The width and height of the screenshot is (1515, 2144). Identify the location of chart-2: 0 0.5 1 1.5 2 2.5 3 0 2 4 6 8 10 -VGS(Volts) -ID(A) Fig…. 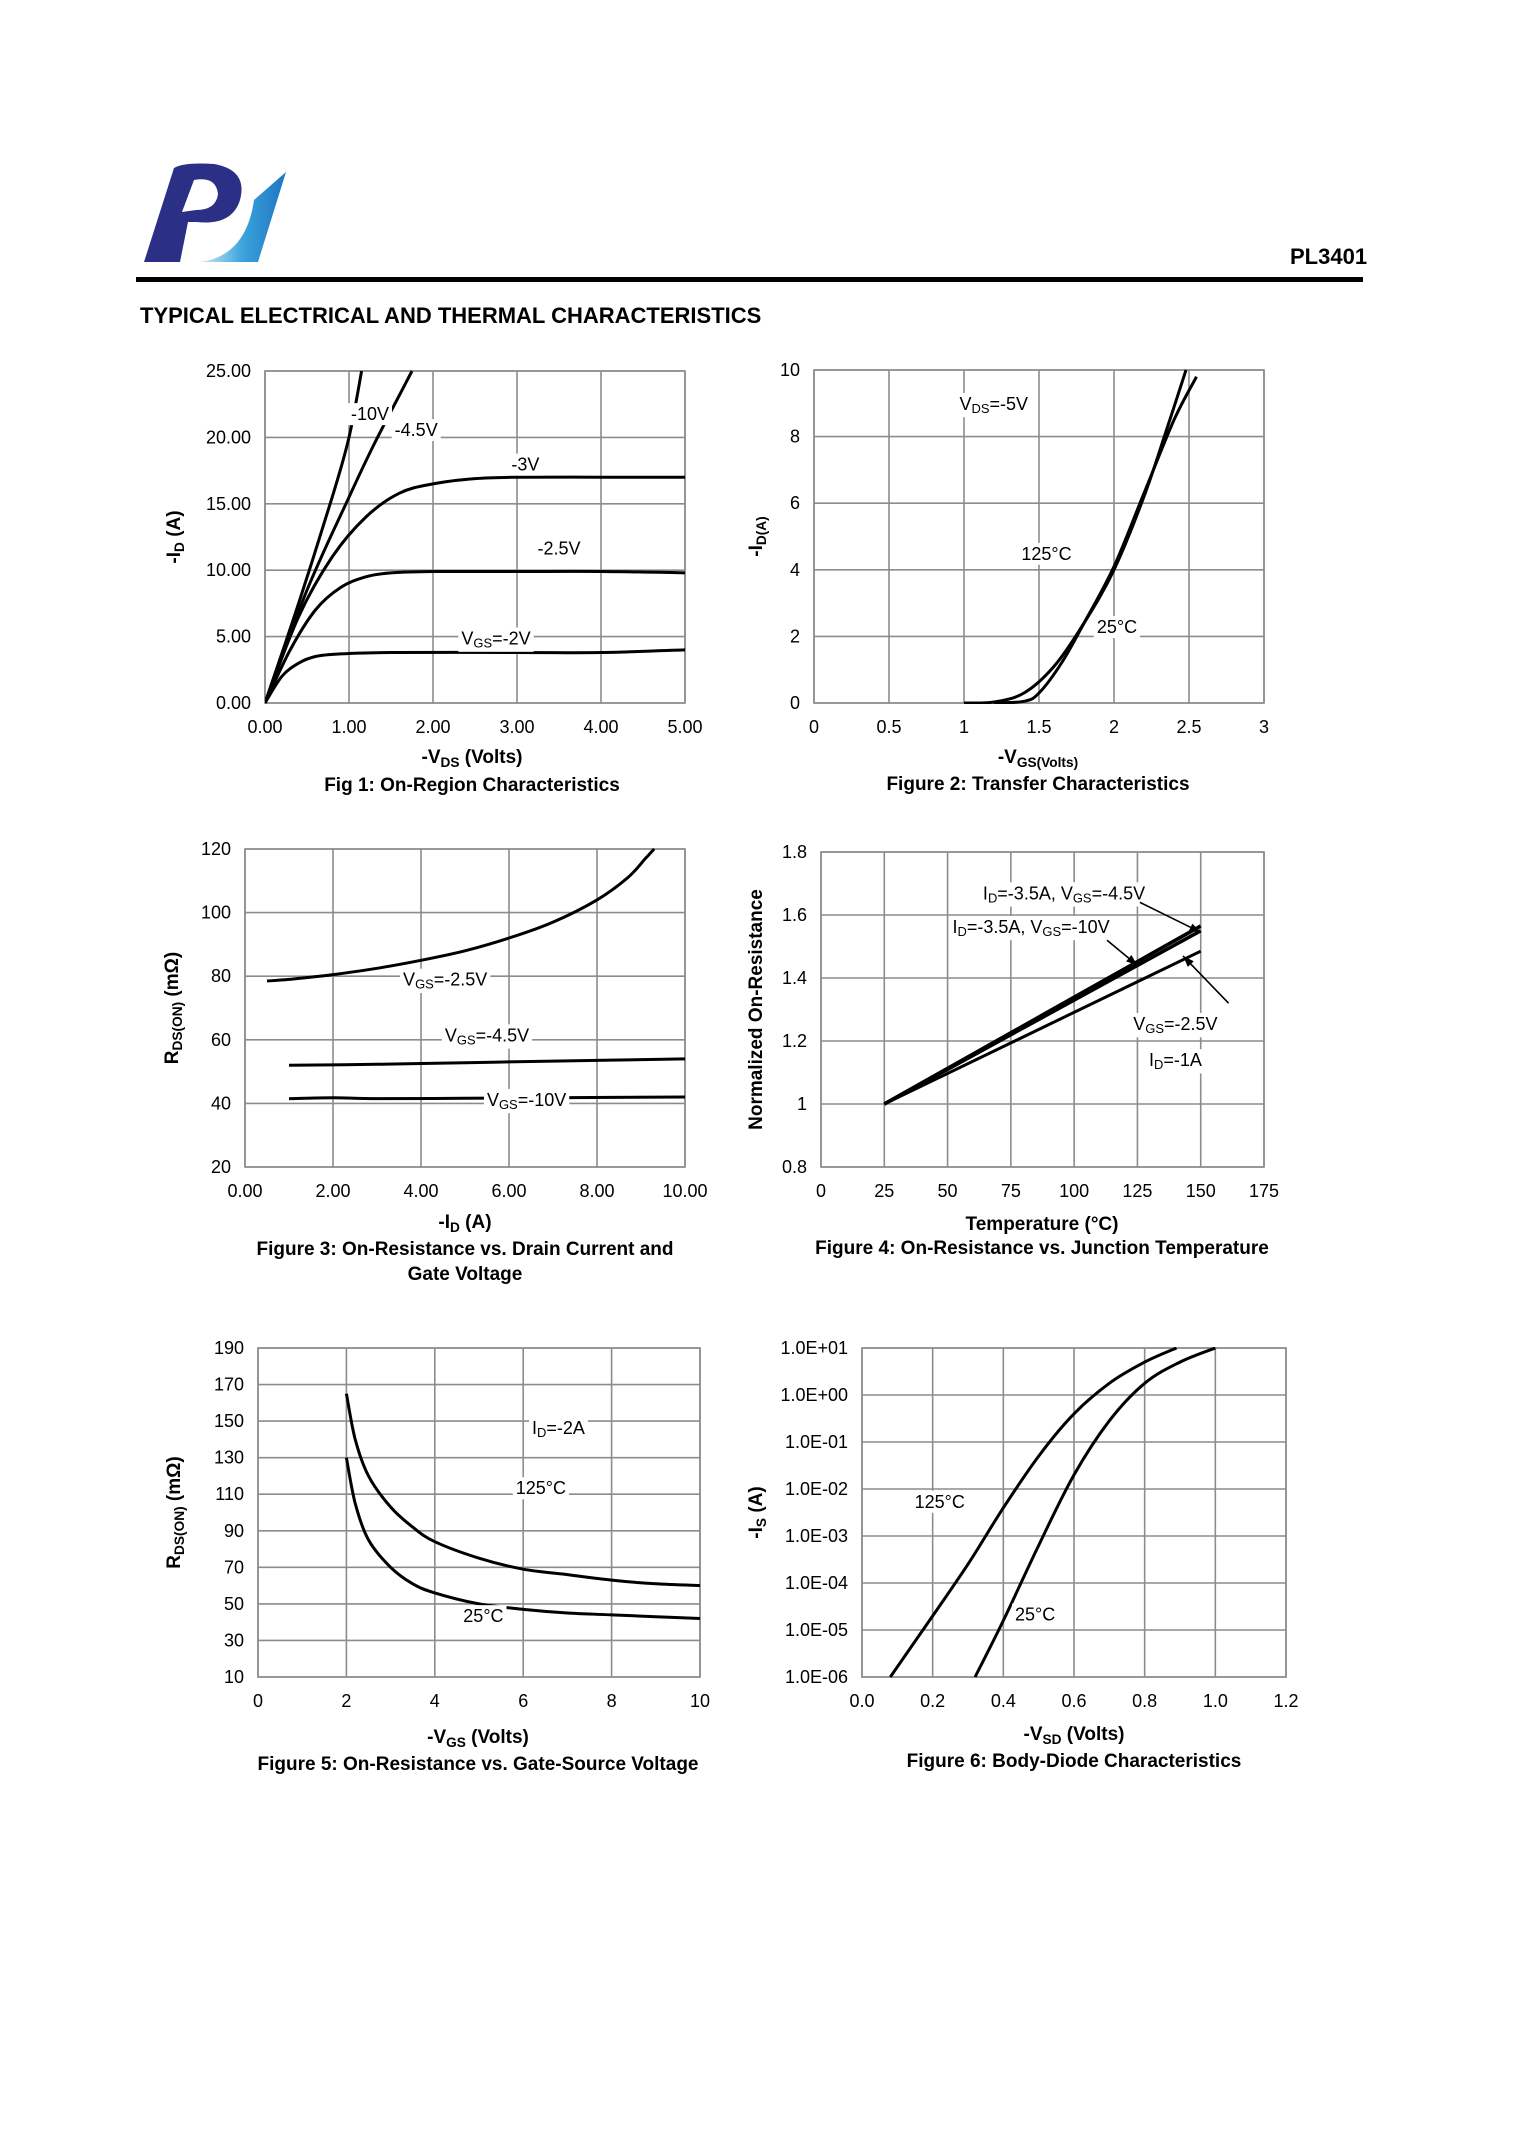
(1007, 577).